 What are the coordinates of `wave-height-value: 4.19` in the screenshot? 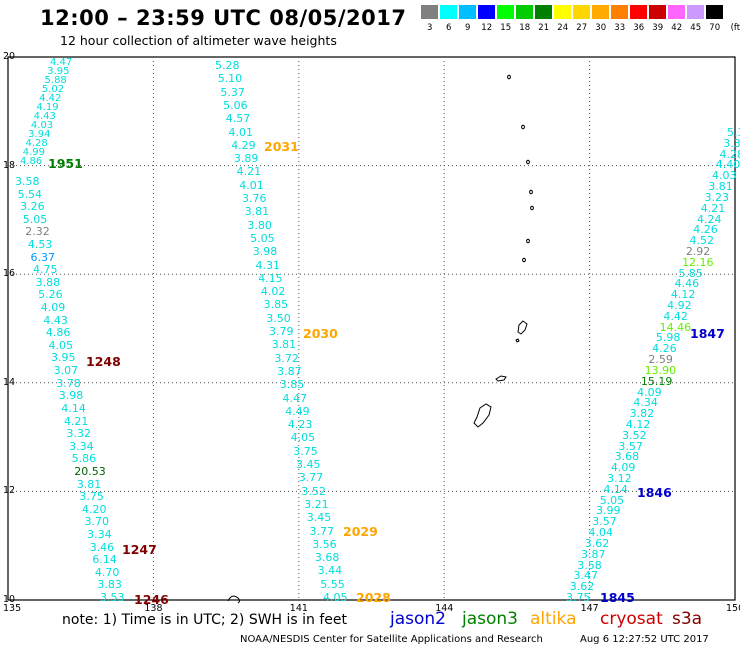 It's located at (47, 107).